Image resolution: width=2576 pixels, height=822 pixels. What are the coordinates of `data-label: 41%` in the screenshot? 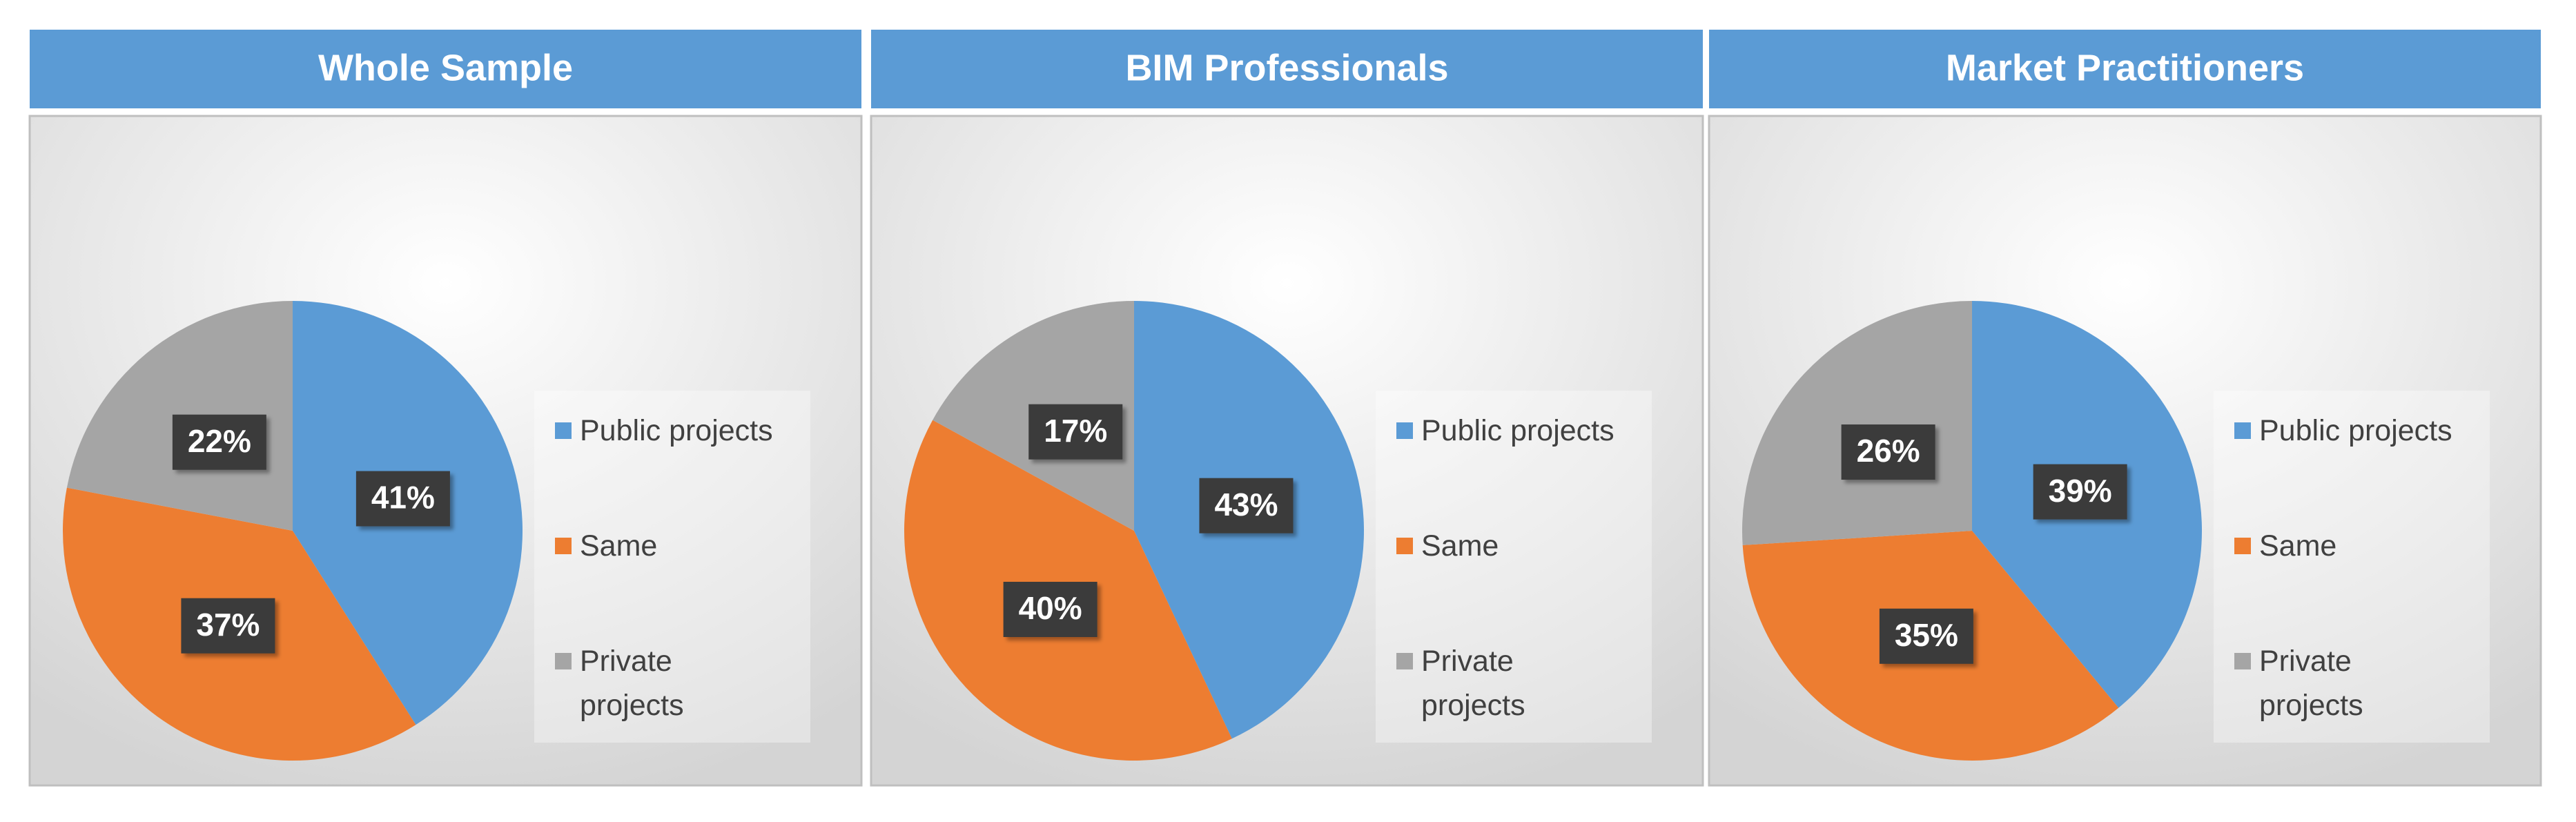 It's located at (403, 498).